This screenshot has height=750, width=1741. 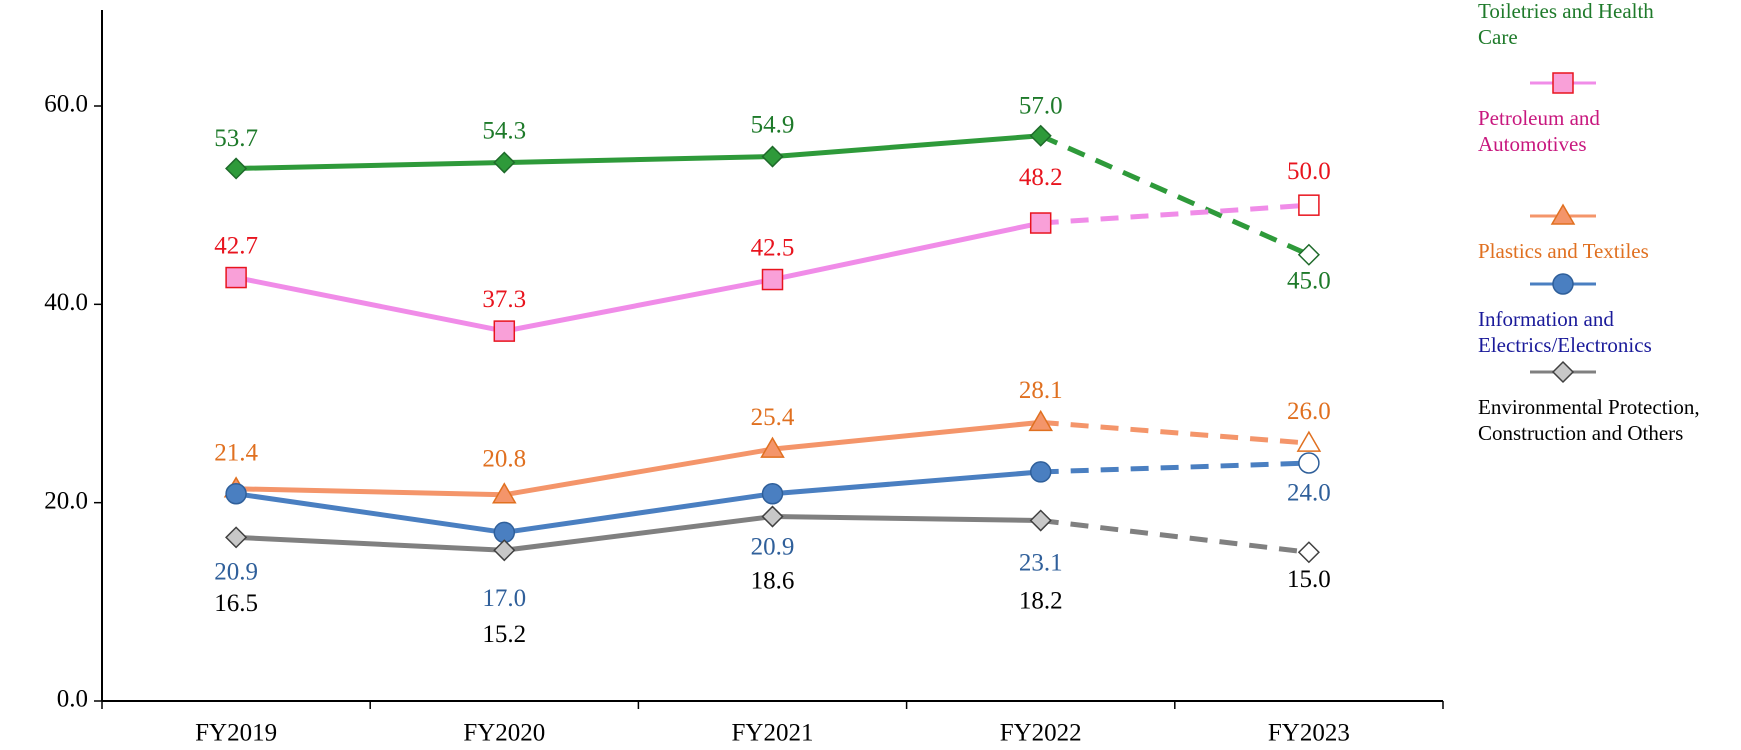 What do you see at coordinates (66, 302) in the screenshot?
I see `y-tick-label: 40.0` at bounding box center [66, 302].